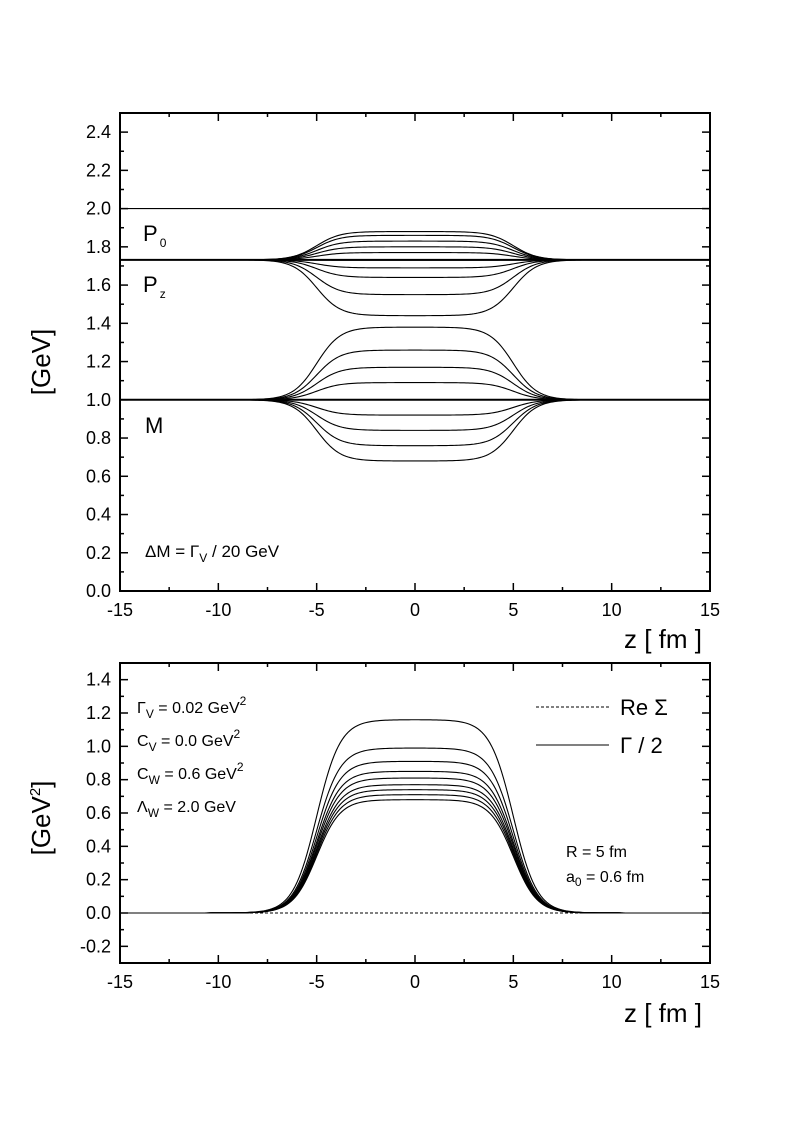  What do you see at coordinates (317, 982) in the screenshot?
I see `bottom-x-tick-label: -5` at bounding box center [317, 982].